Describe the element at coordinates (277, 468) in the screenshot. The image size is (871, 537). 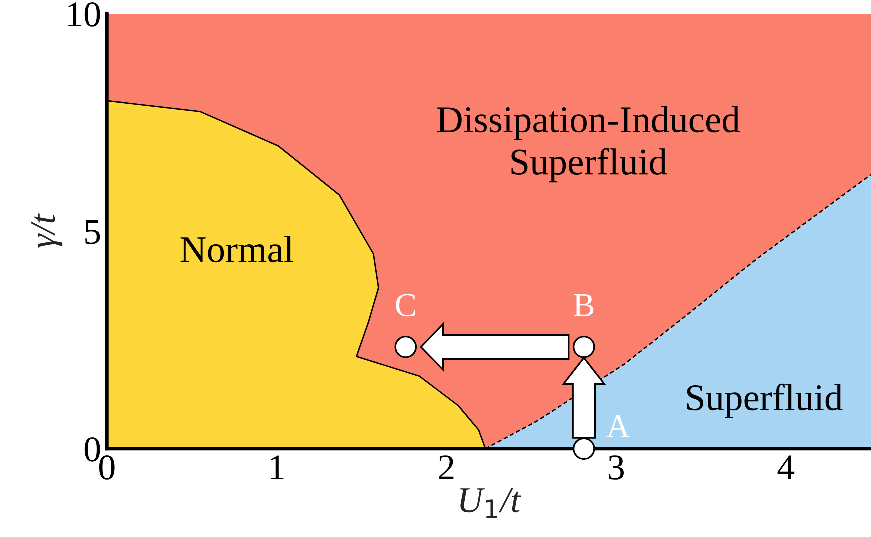
I see `x-tick-label: 1` at that location.